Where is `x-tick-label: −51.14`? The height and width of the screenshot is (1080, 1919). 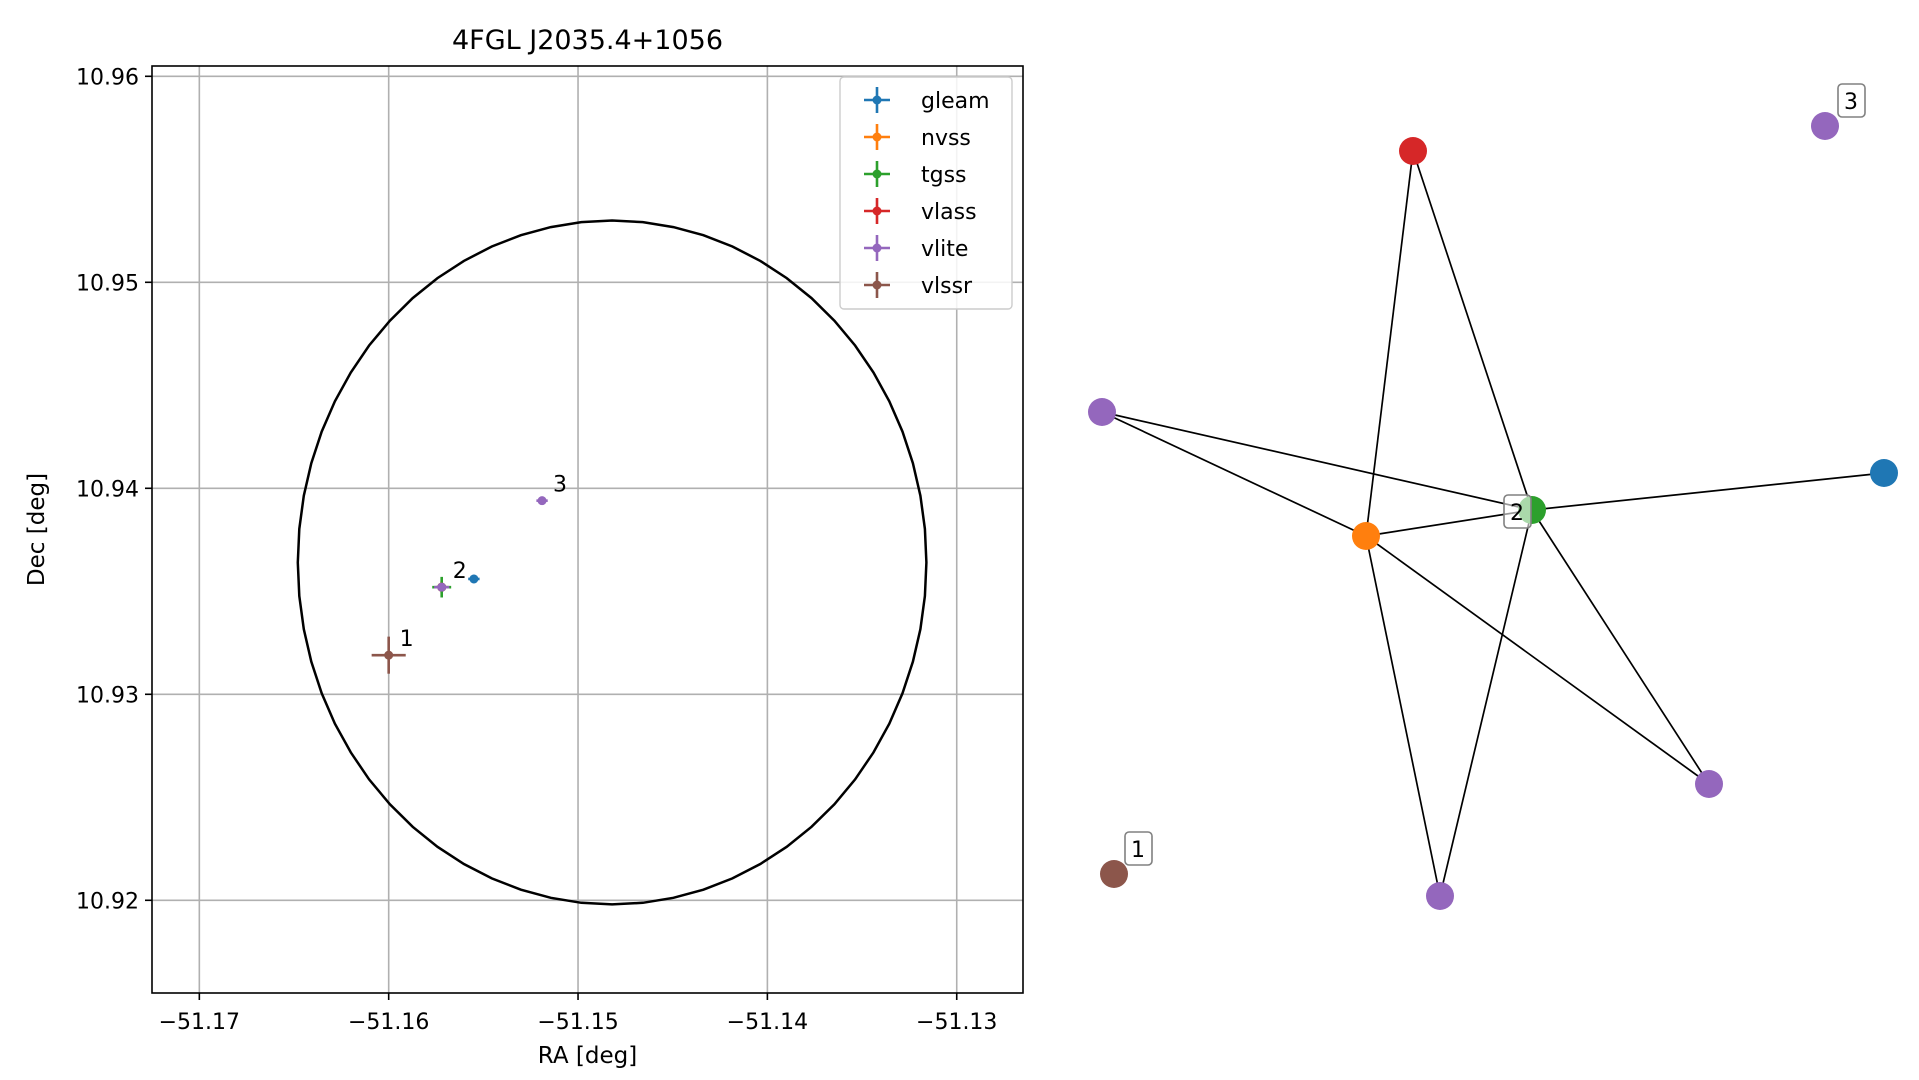 x-tick-label: −51.14 is located at coordinates (767, 1022).